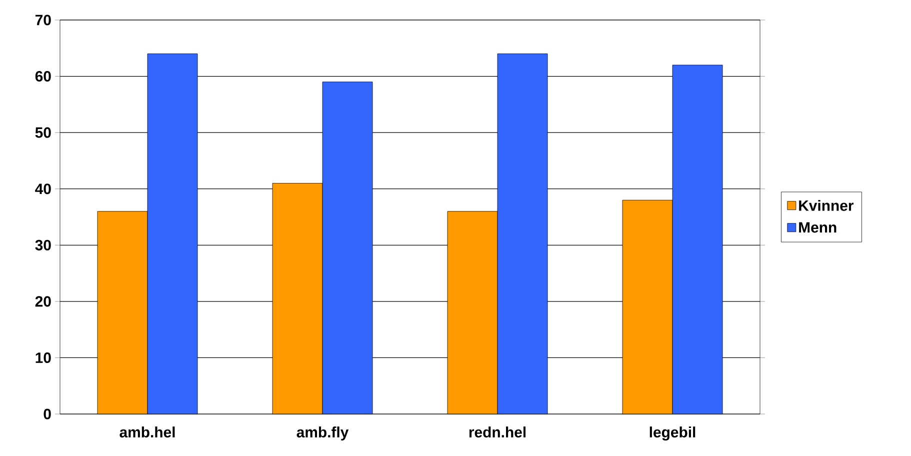 The height and width of the screenshot is (456, 911). What do you see at coordinates (43, 189) in the screenshot?
I see `y-tick-label: 40` at bounding box center [43, 189].